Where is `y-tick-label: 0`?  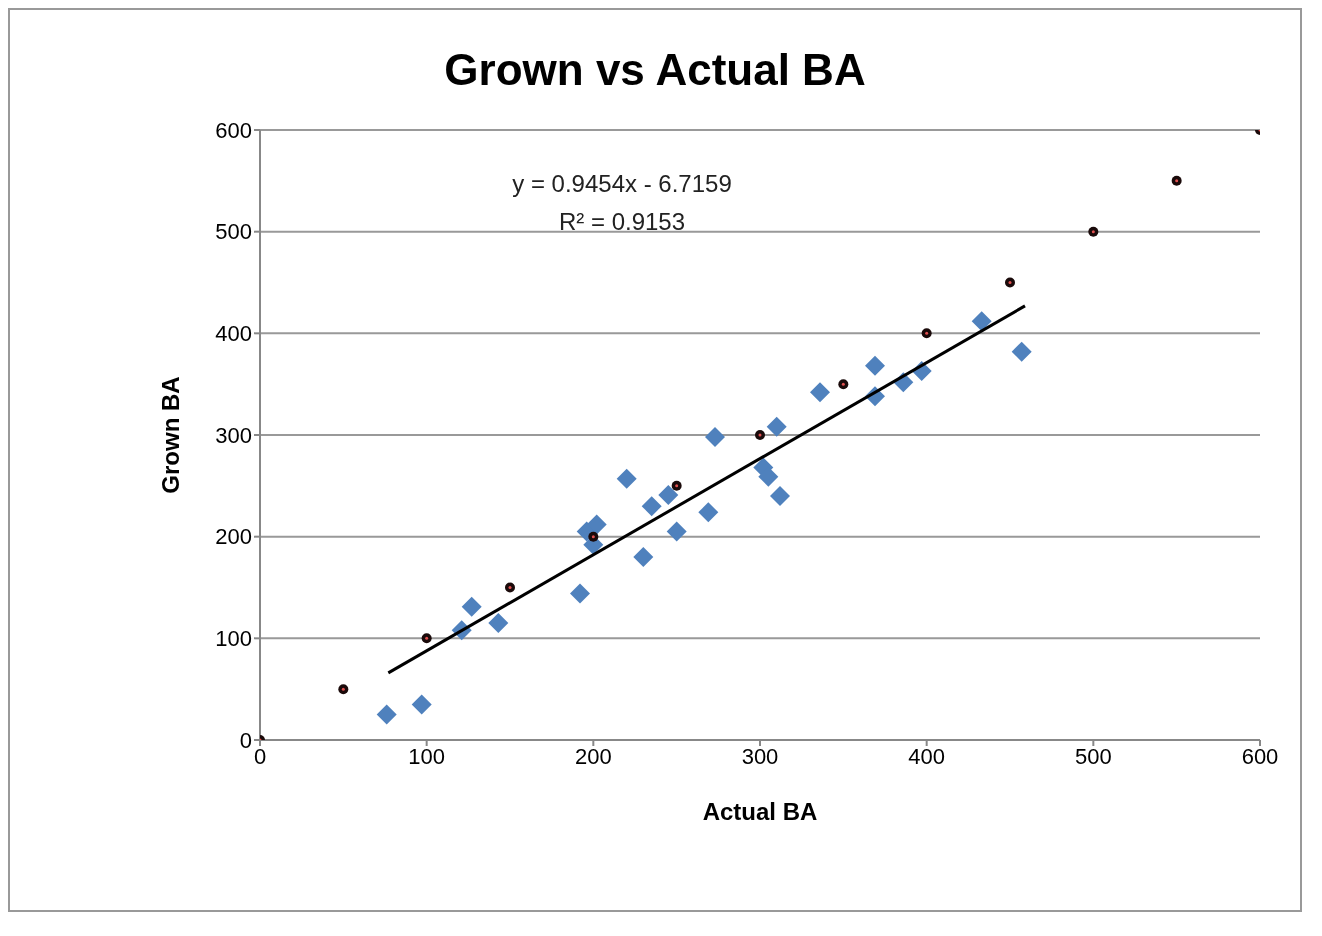 y-tick-label: 0 is located at coordinates (245, 740).